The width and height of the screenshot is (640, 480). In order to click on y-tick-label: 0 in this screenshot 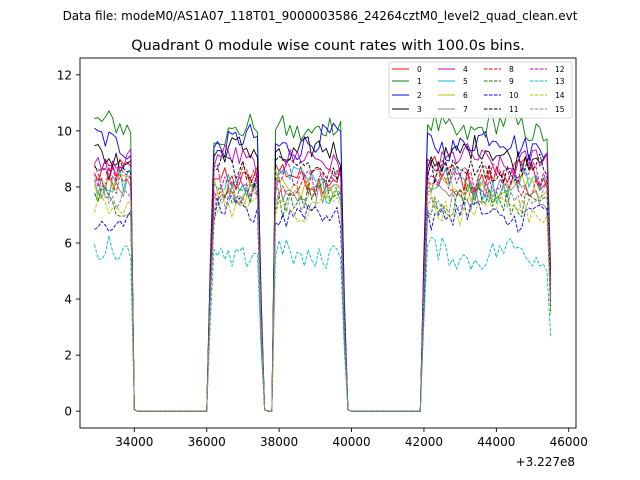, I will do `click(68, 412)`.